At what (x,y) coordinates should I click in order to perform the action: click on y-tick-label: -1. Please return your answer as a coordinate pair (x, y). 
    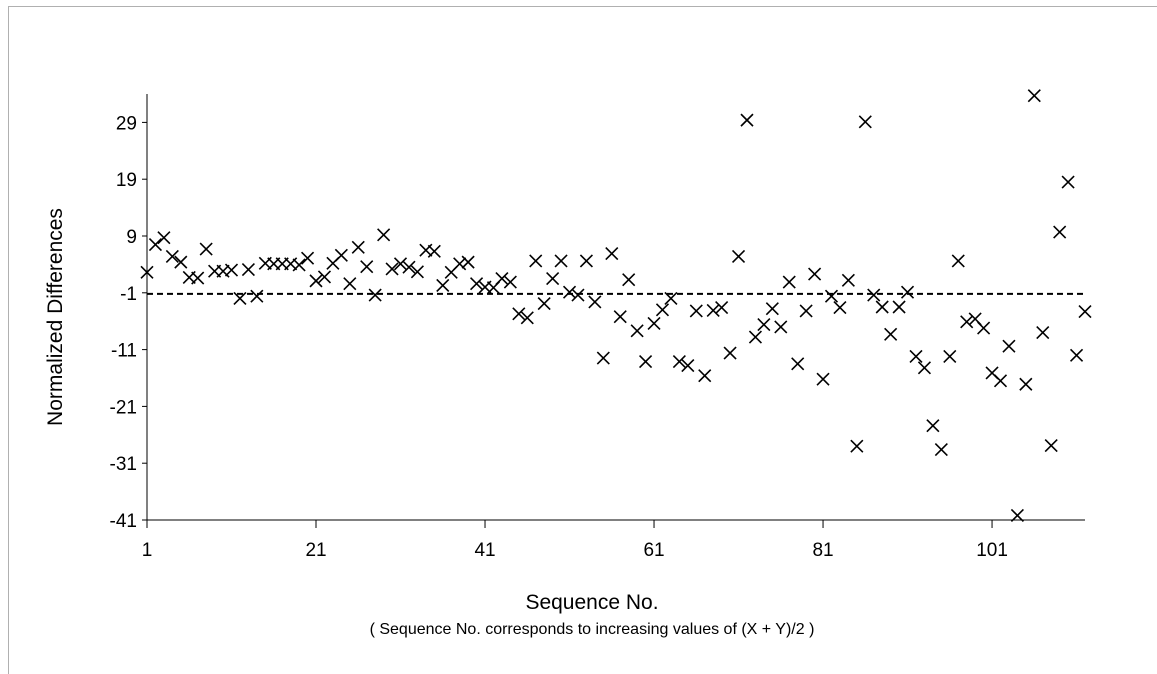
    Looking at the image, I should click on (128, 294).